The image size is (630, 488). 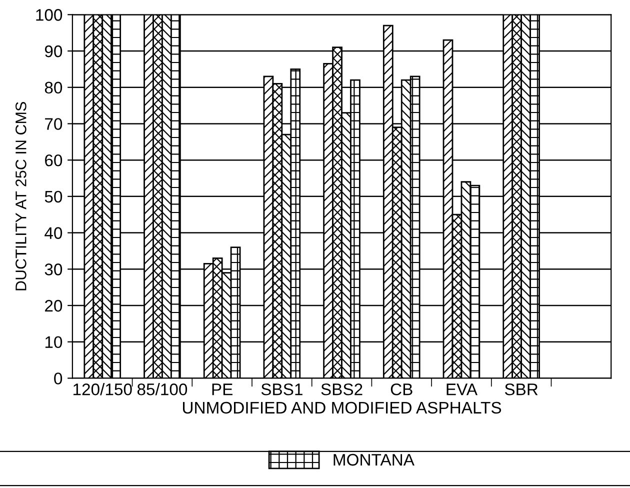 I want to click on y-axis-title: DUCTILITY AT 25C IN CMS, so click(x=21, y=196).